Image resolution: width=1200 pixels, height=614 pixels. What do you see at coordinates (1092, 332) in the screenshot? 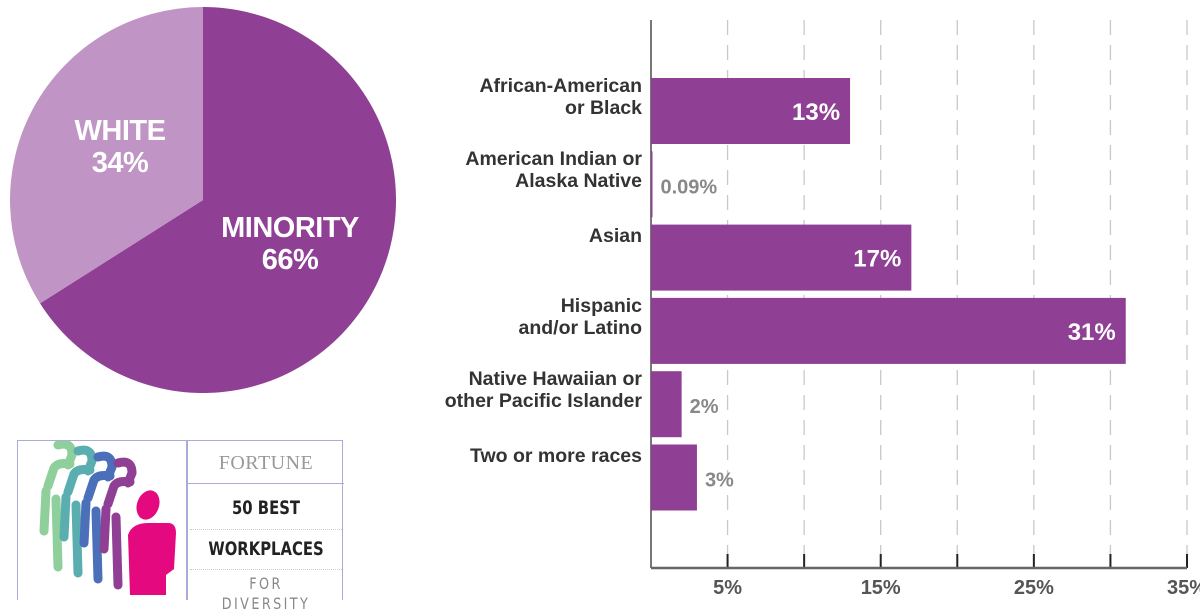
I see `bar-value-label: 31%` at bounding box center [1092, 332].